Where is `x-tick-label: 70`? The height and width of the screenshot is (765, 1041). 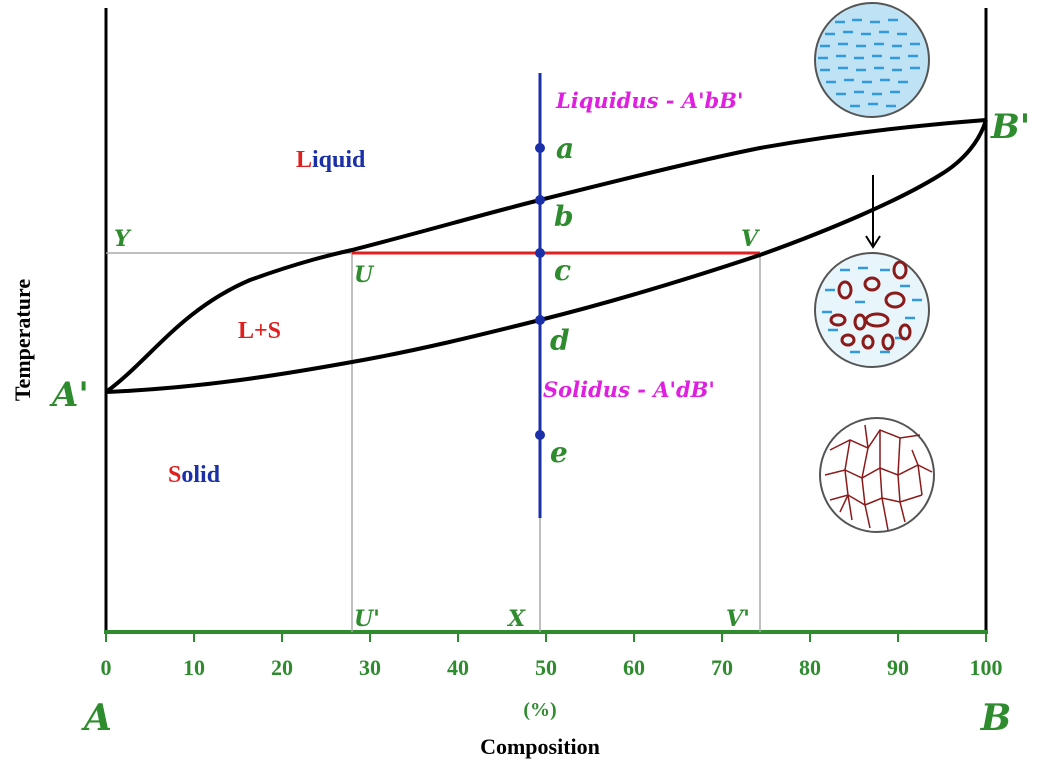
x-tick-label: 70 is located at coordinates (722, 667).